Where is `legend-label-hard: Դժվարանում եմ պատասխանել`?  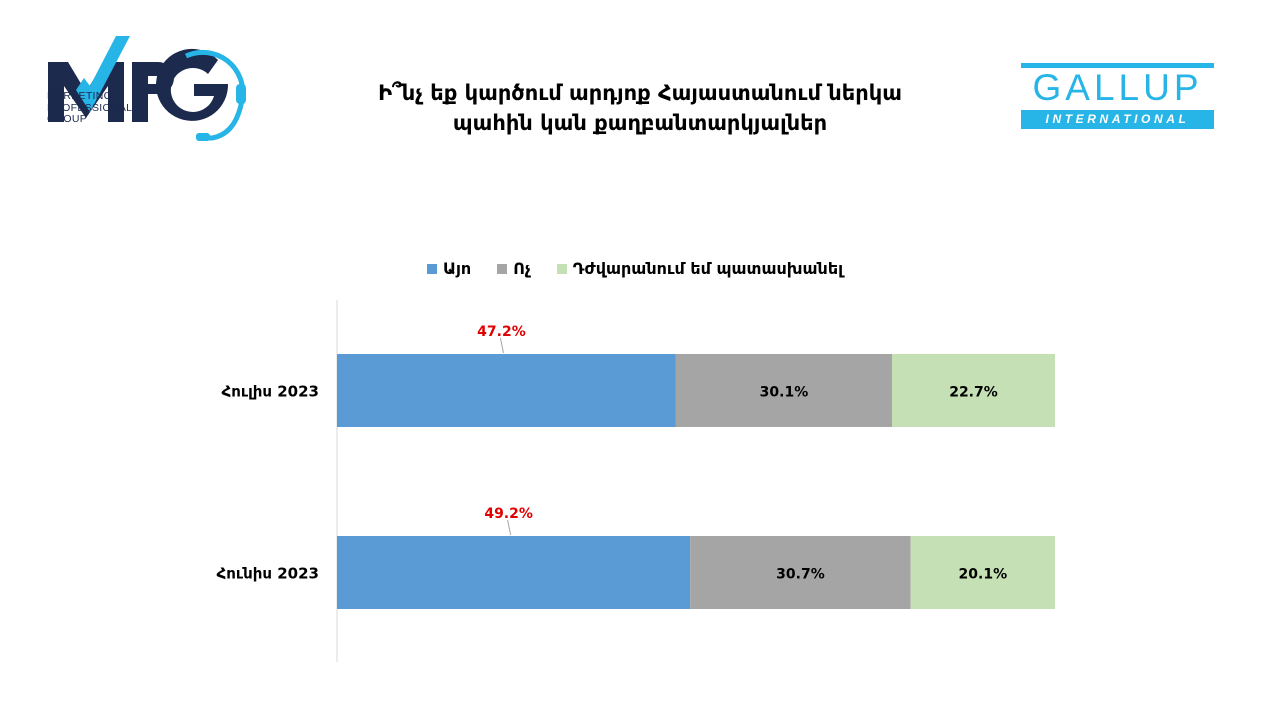 legend-label-hard: Դժվարանում եմ պատասխանել is located at coordinates (708, 268).